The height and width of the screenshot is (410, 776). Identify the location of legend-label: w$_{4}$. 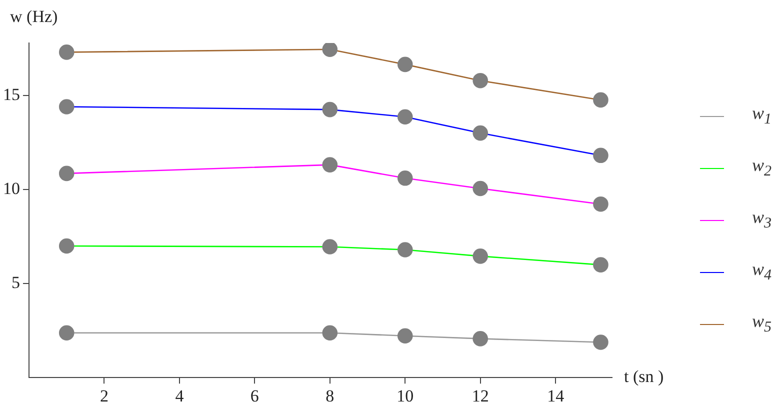
(762, 272).